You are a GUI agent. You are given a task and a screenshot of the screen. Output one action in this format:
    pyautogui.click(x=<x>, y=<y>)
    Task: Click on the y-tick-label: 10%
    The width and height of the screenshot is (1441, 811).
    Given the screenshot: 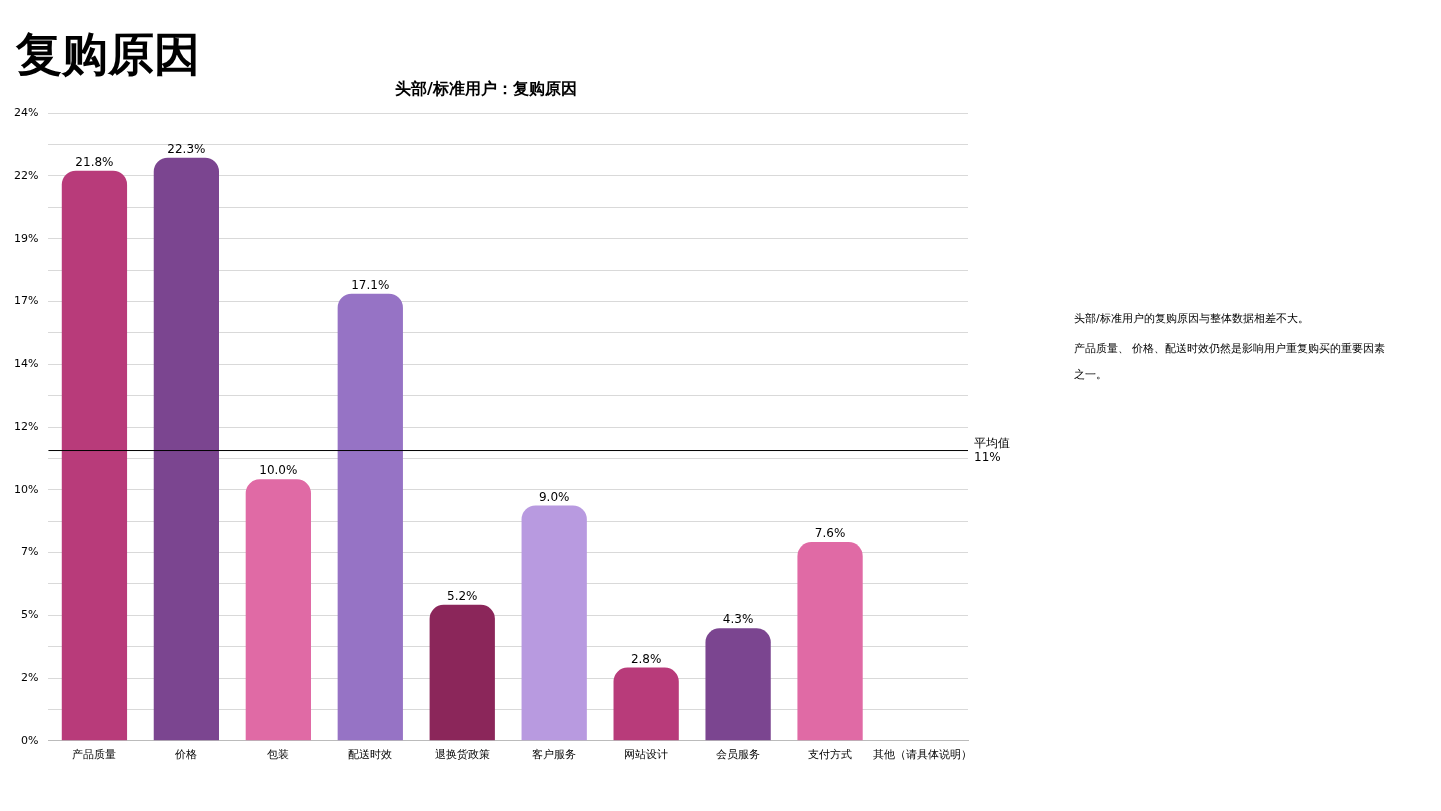 What is the action you would take?
    pyautogui.click(x=26, y=489)
    